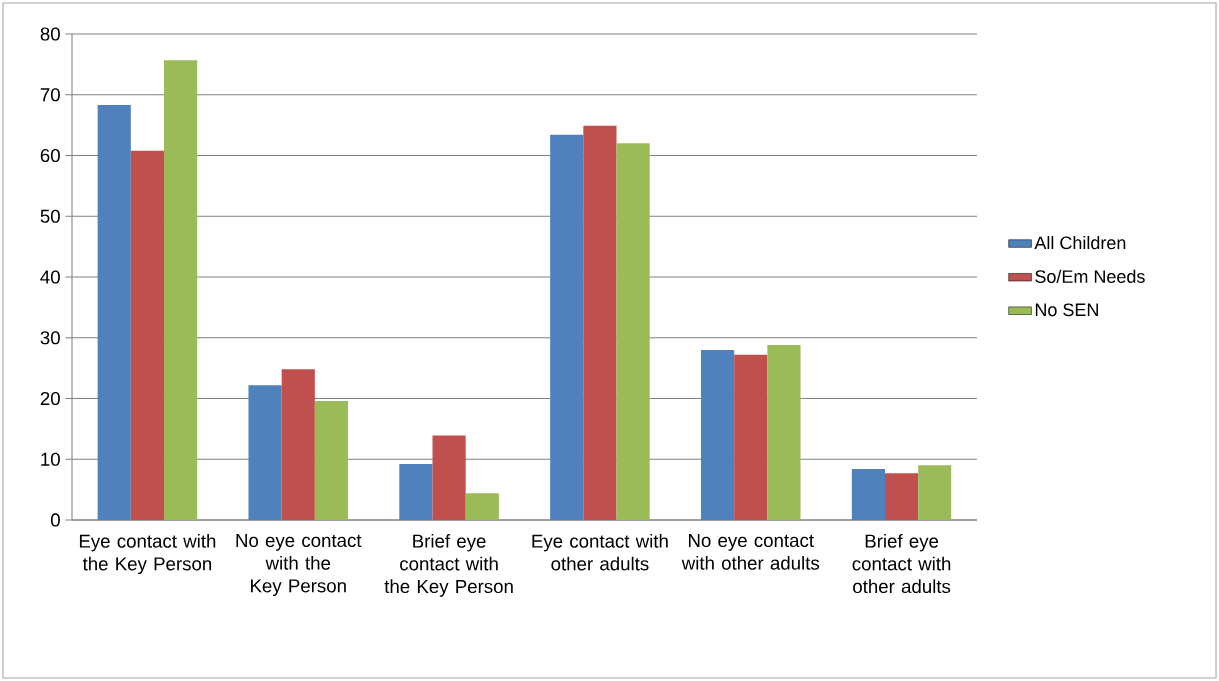 This screenshot has height=681, width=1219. What do you see at coordinates (750, 552) in the screenshot?
I see `x-tick-label: No eye contact with other adults` at bounding box center [750, 552].